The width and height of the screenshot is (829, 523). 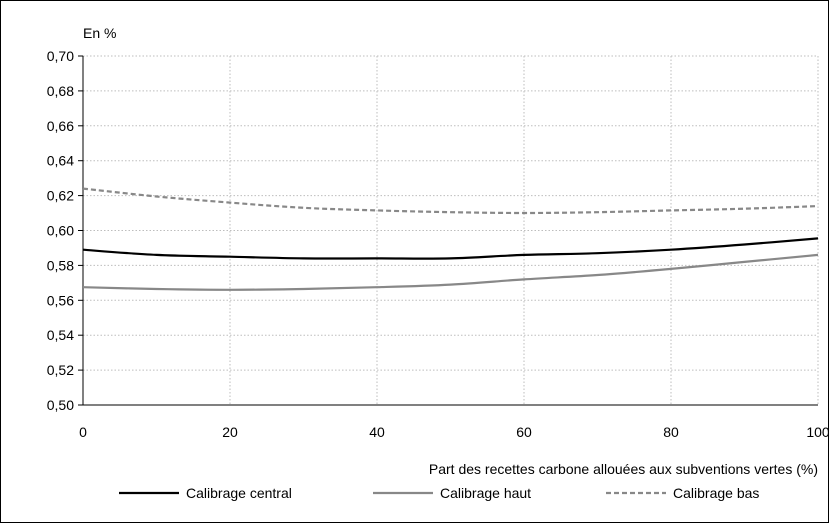 I want to click on x-tick-label: 40, so click(x=377, y=432).